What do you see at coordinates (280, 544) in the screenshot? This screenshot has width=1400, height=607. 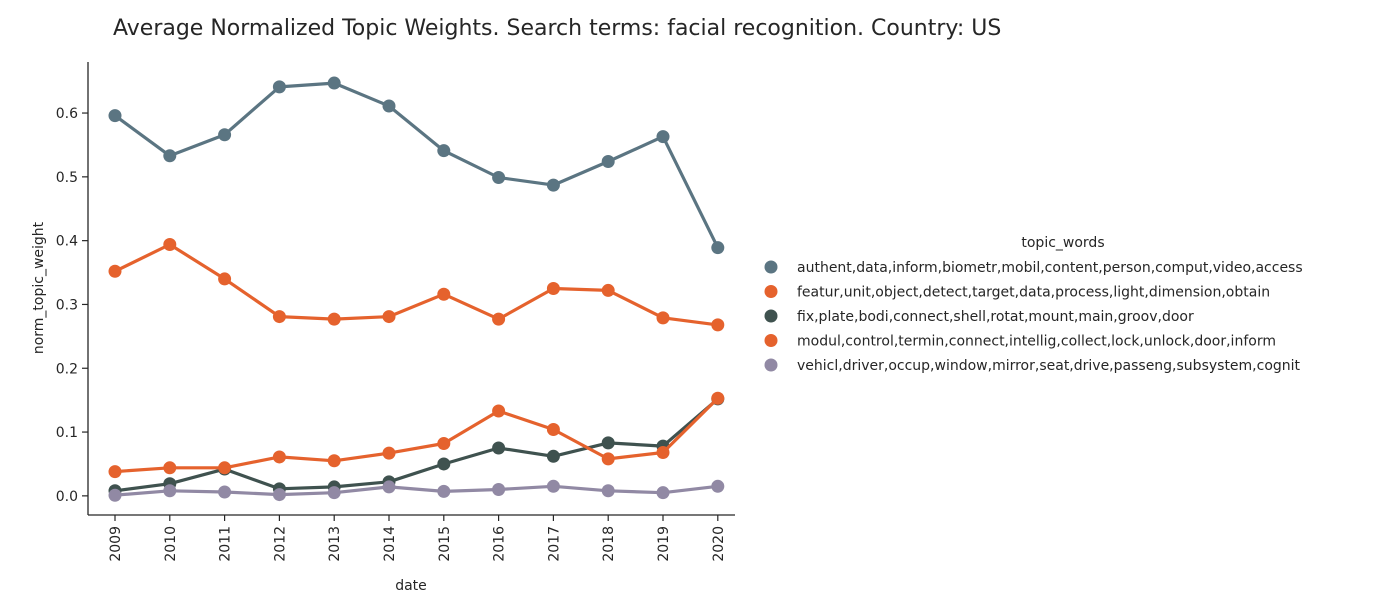 I see `x-tick-label: 2012` at bounding box center [280, 544].